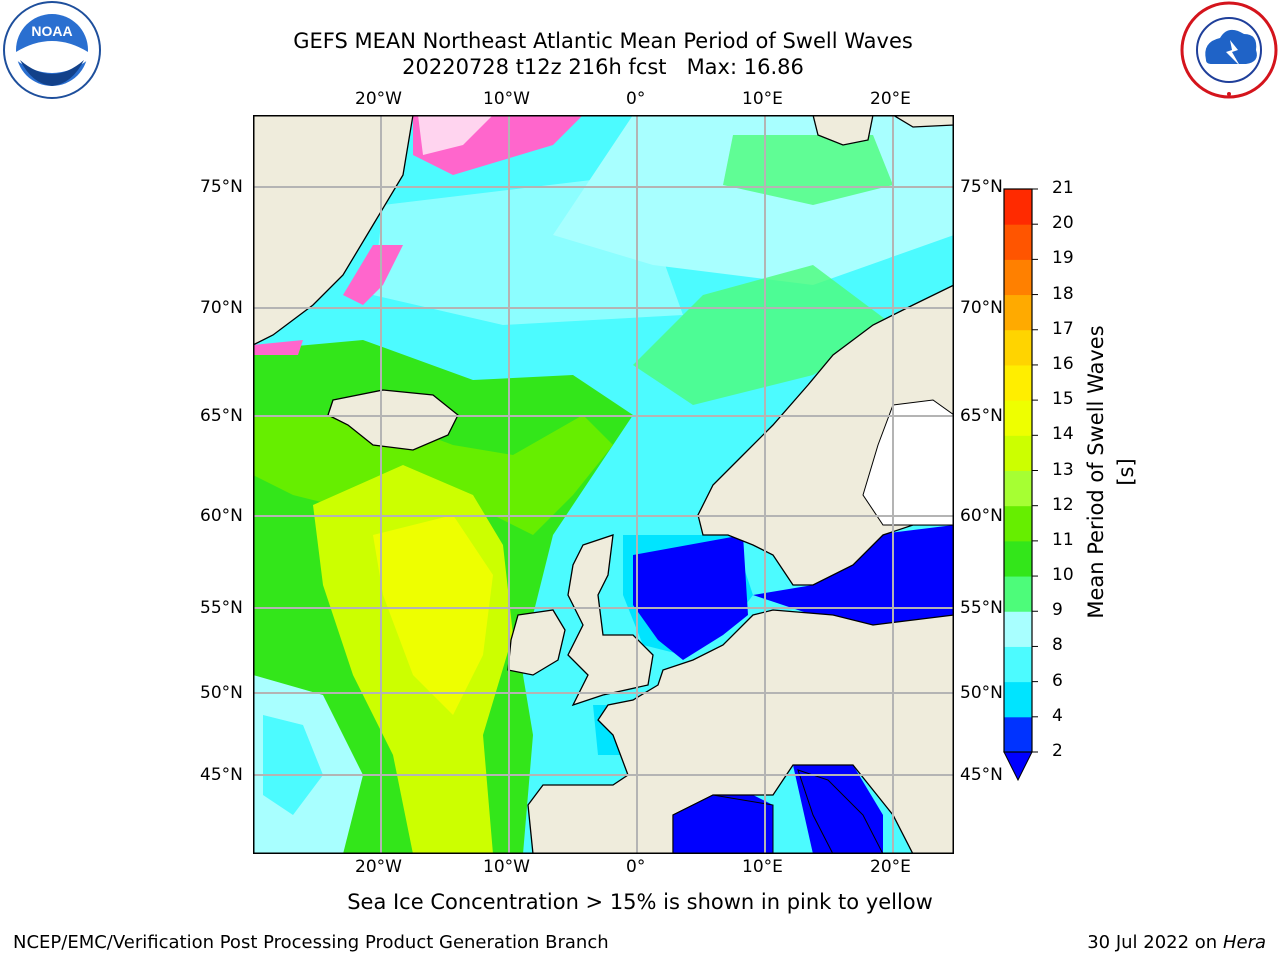 The width and height of the screenshot is (1280, 960). Describe the element at coordinates (52, 50) in the screenshot. I see `noaa-logo: NOAA` at that location.